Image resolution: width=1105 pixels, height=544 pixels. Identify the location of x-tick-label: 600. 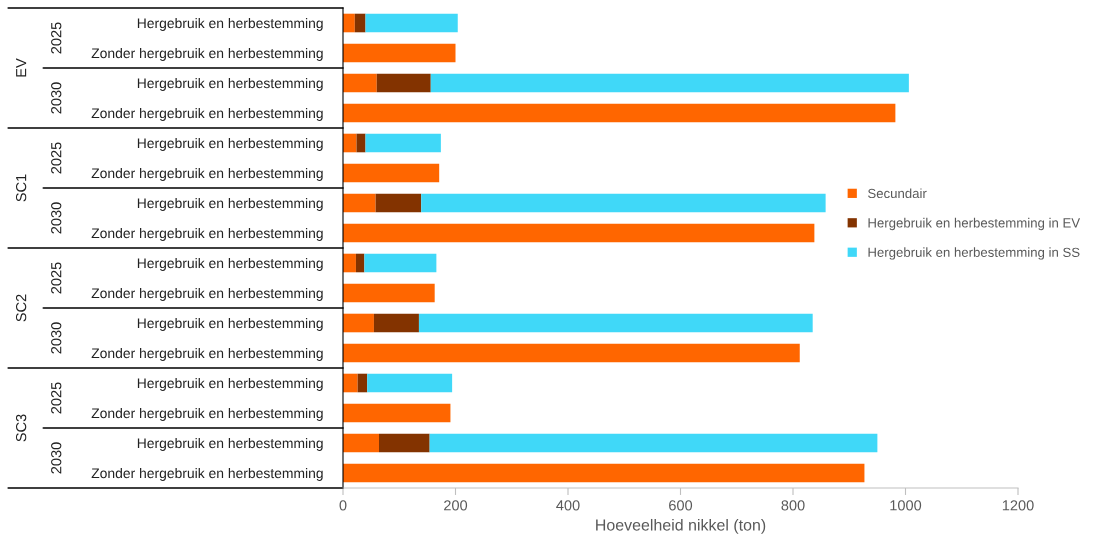
(681, 505).